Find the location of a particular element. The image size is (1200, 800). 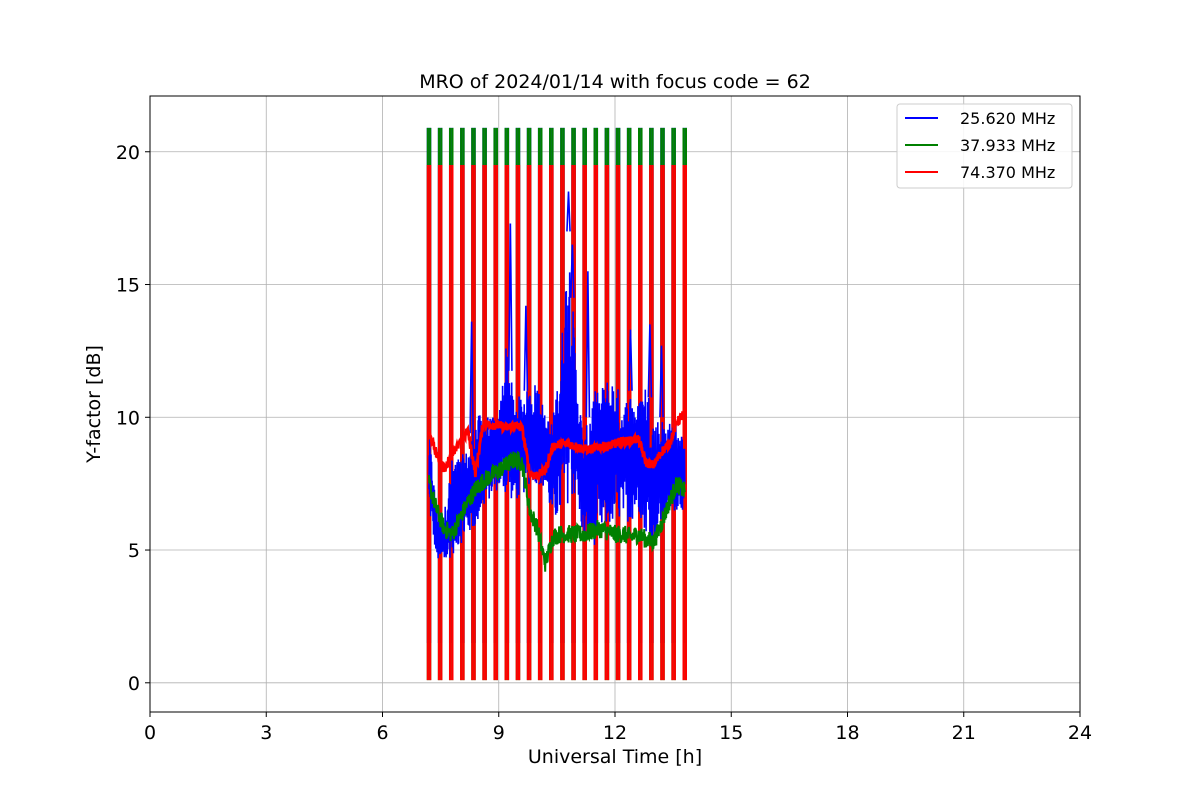

y-tick-label: 0 is located at coordinates (134, 684).